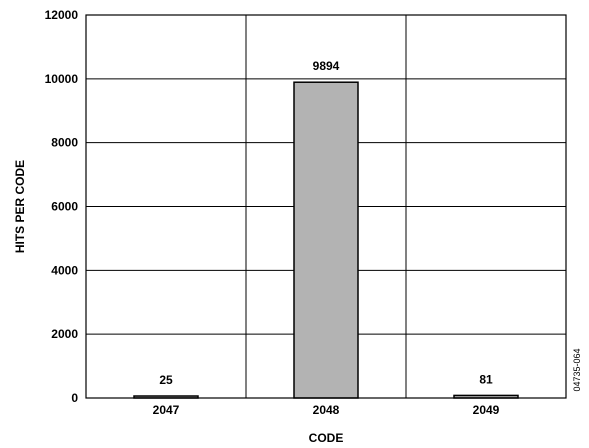  Describe the element at coordinates (486, 379) in the screenshot. I see `bar-value-label: 81` at that location.